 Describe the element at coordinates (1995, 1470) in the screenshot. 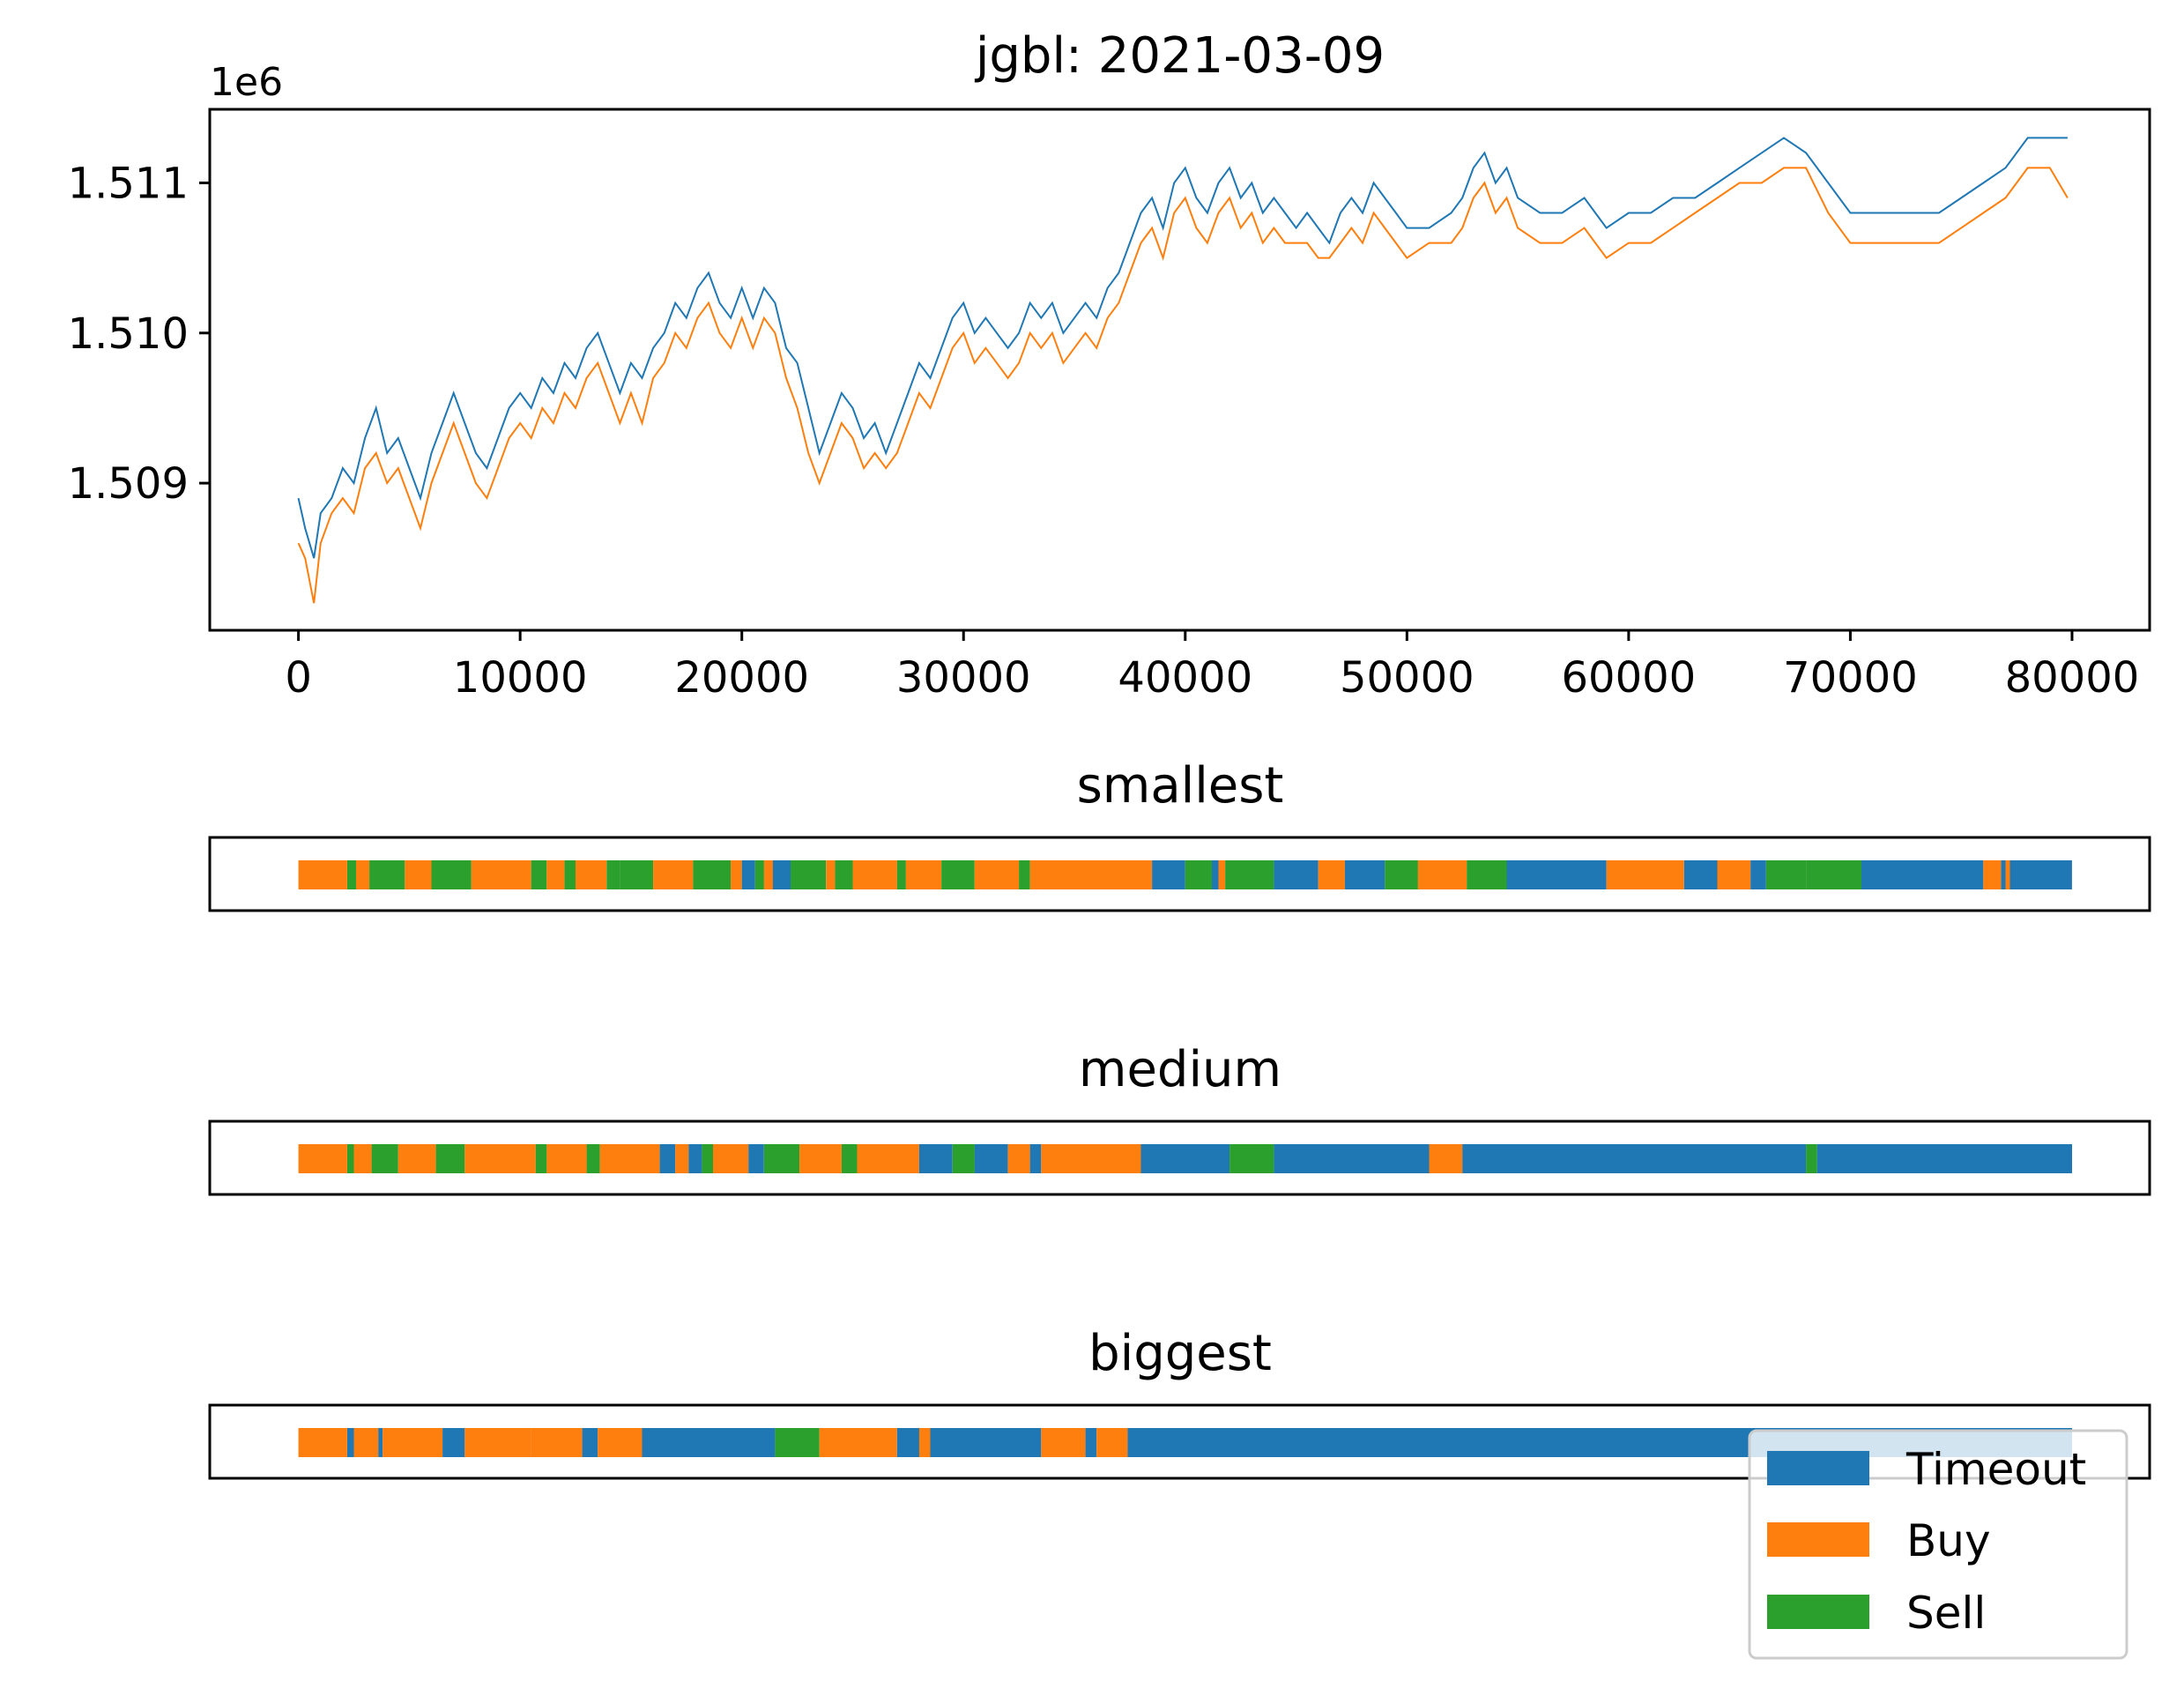

I see `legend-label-timeout: Timeout` at that location.